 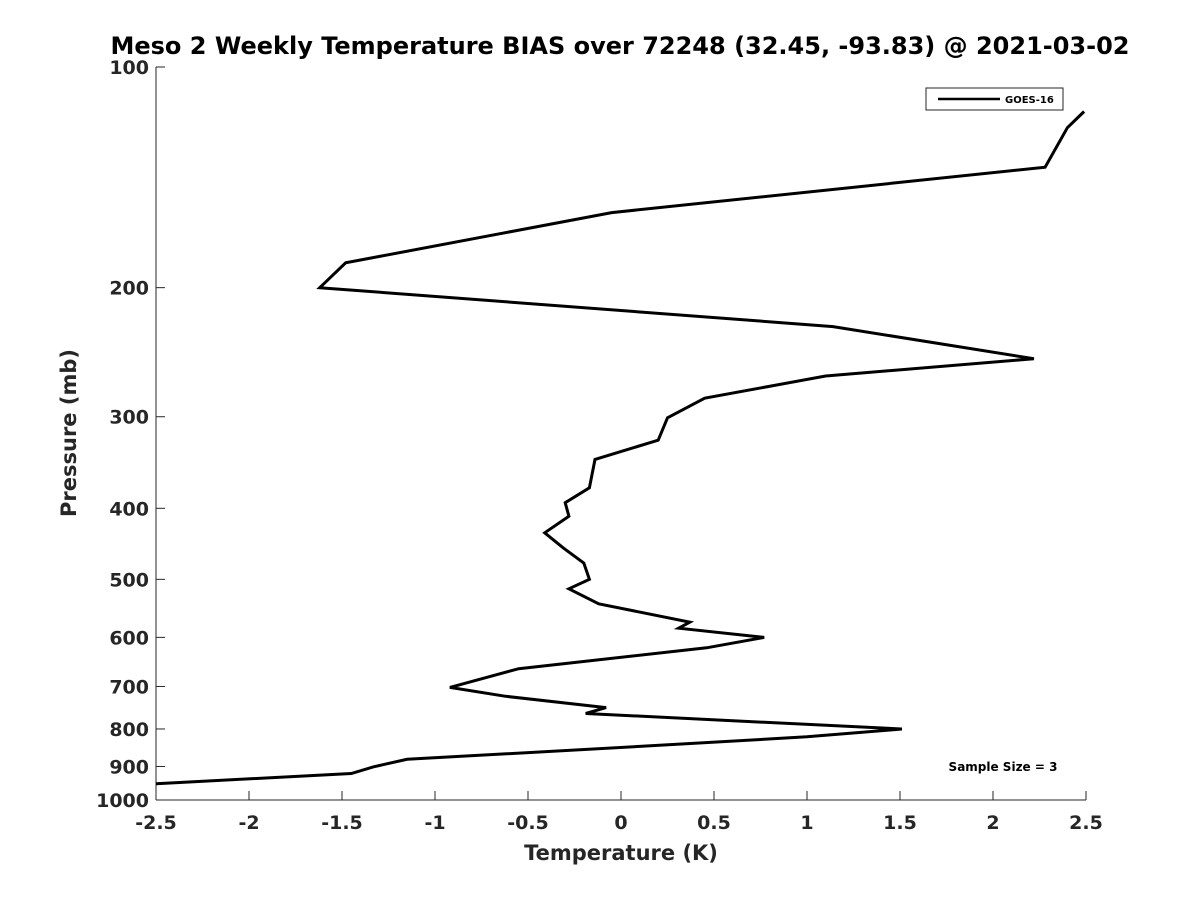 I want to click on y-tick-label: 100, so click(x=129, y=68).